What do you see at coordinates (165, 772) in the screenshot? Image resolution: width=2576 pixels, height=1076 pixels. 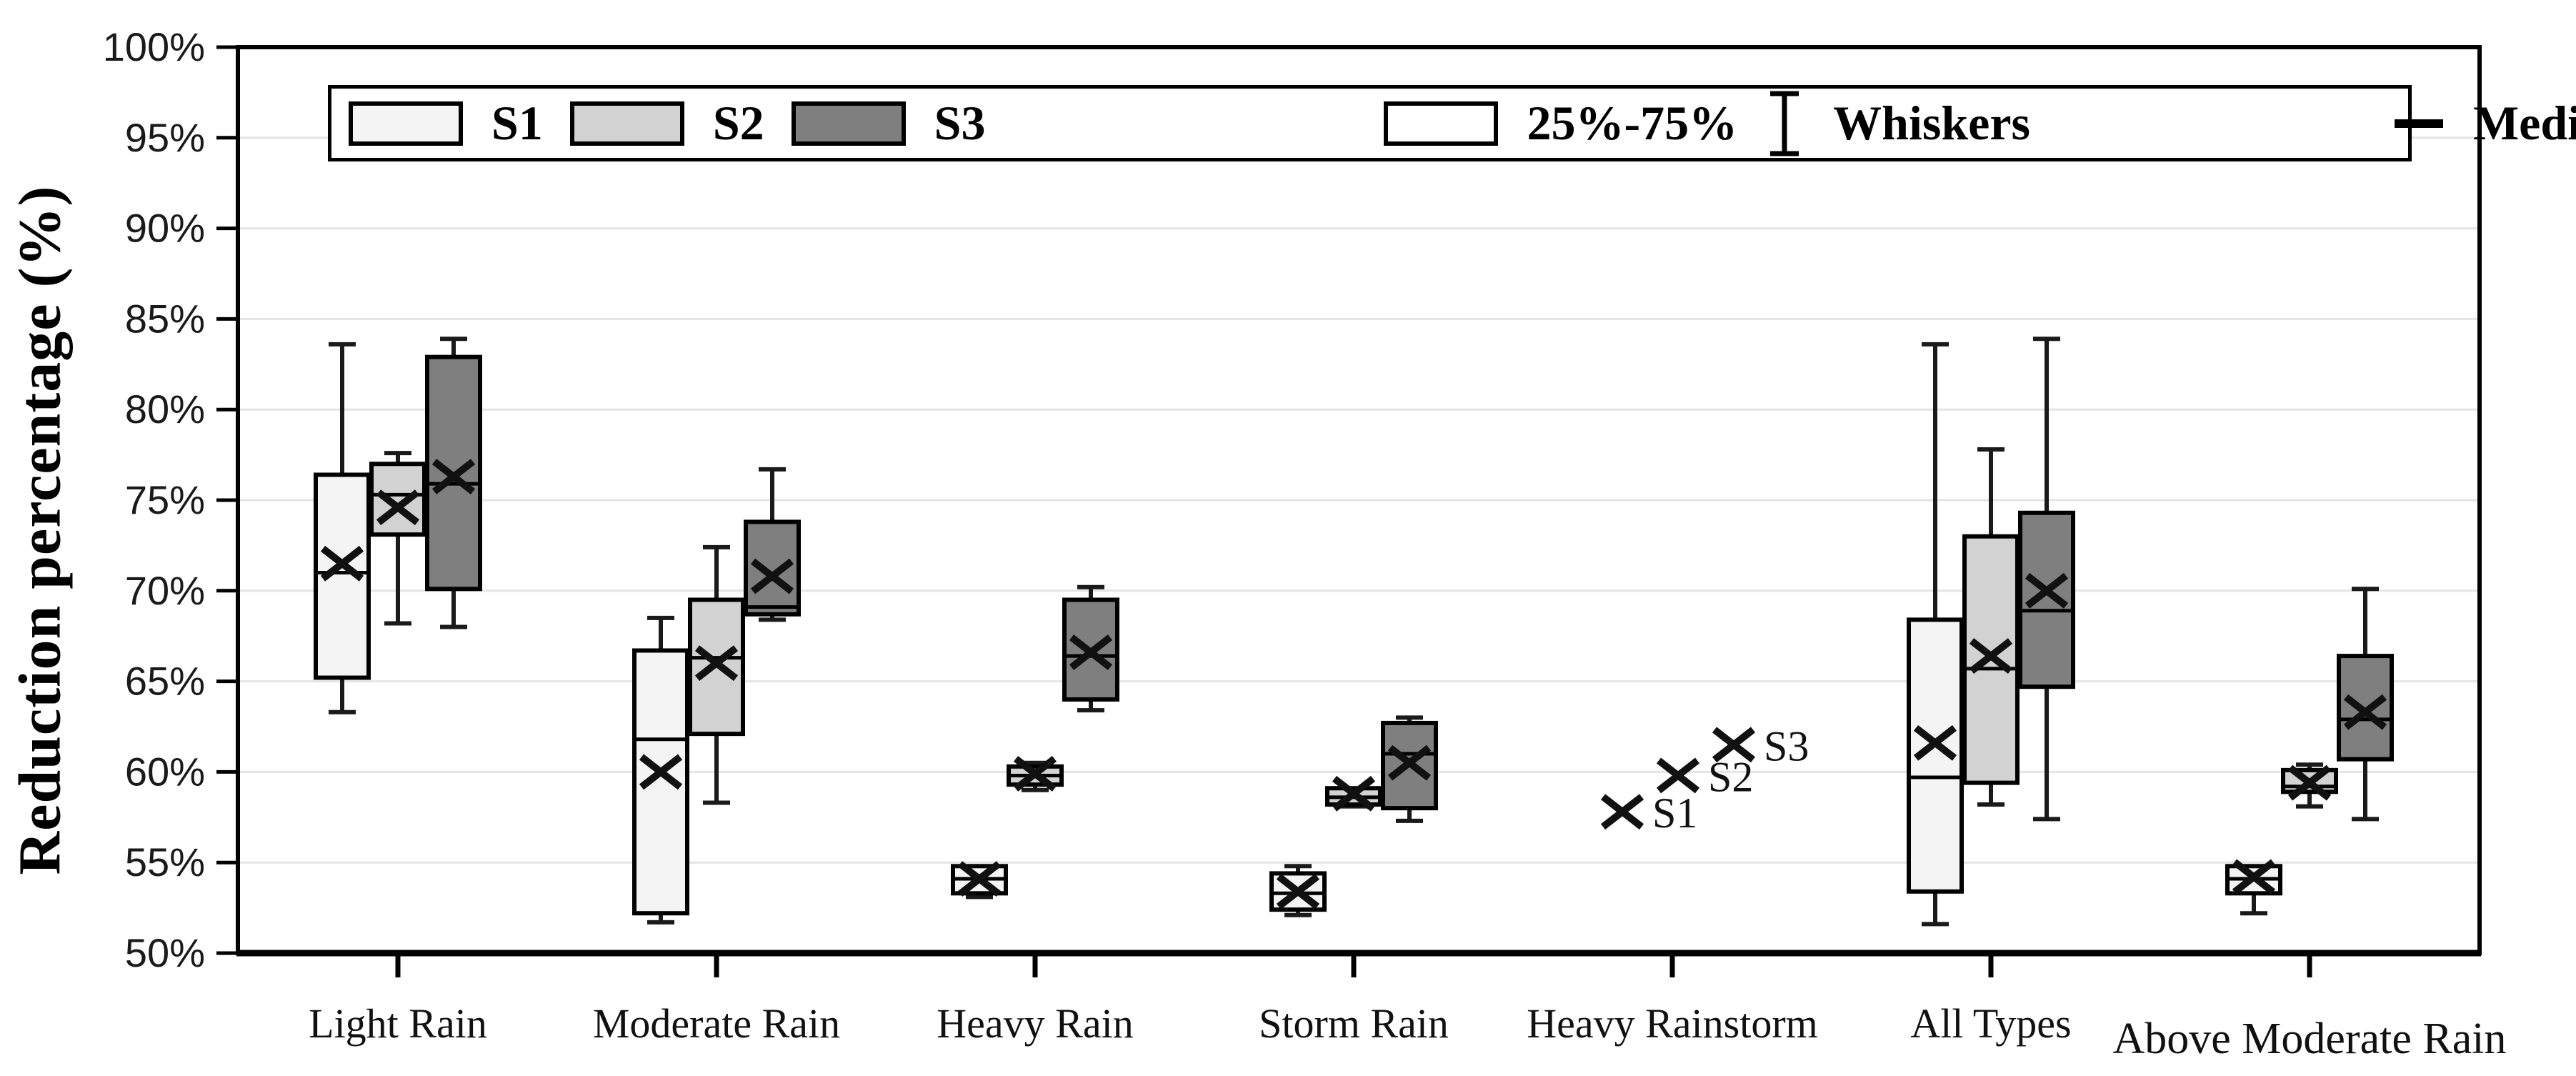 I see `y-tick-label-60: 60%` at bounding box center [165, 772].